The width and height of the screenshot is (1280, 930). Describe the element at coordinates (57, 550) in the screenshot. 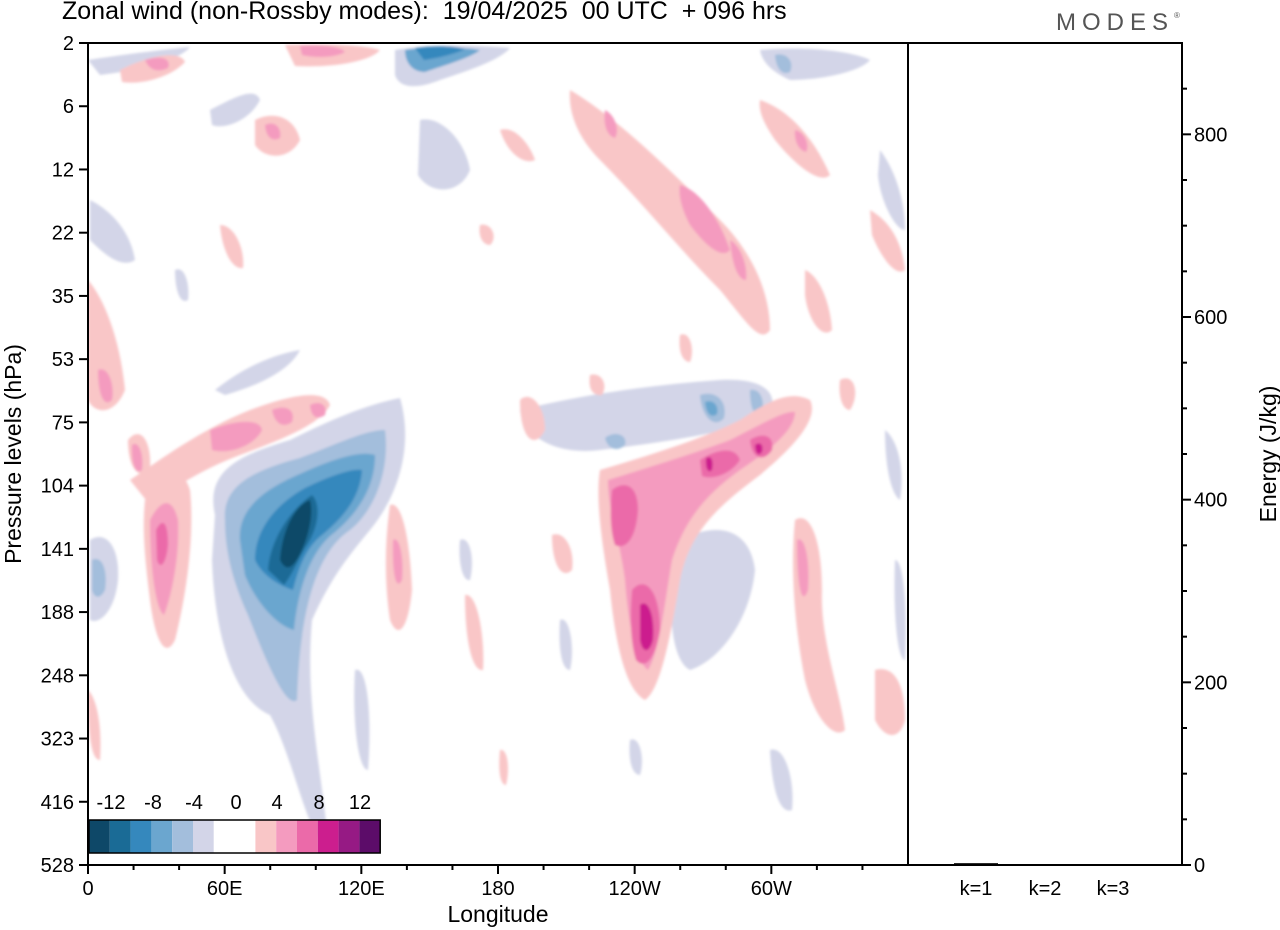

I see `y-tick-label: 141` at that location.